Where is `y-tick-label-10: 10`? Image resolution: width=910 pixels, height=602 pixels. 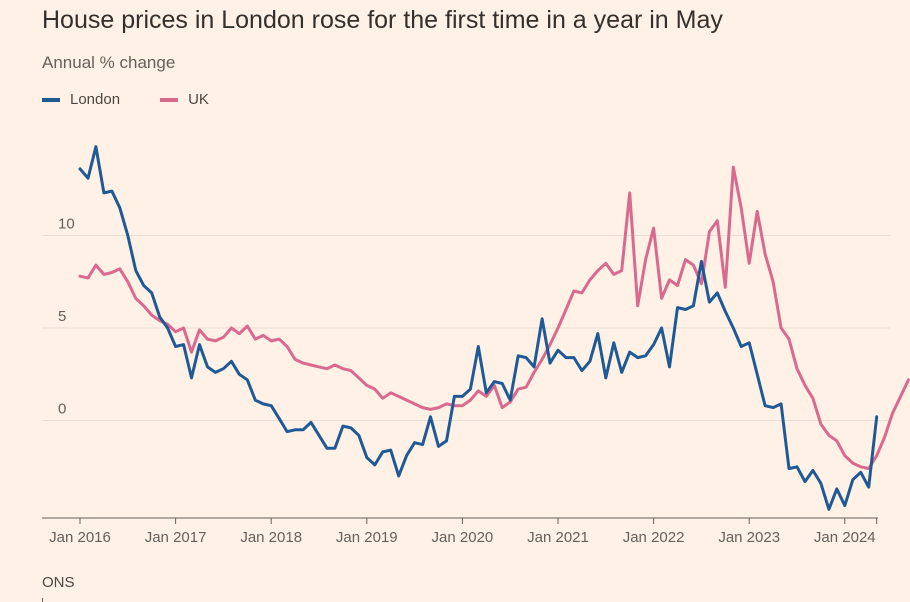 y-tick-label-10: 10 is located at coordinates (66, 224).